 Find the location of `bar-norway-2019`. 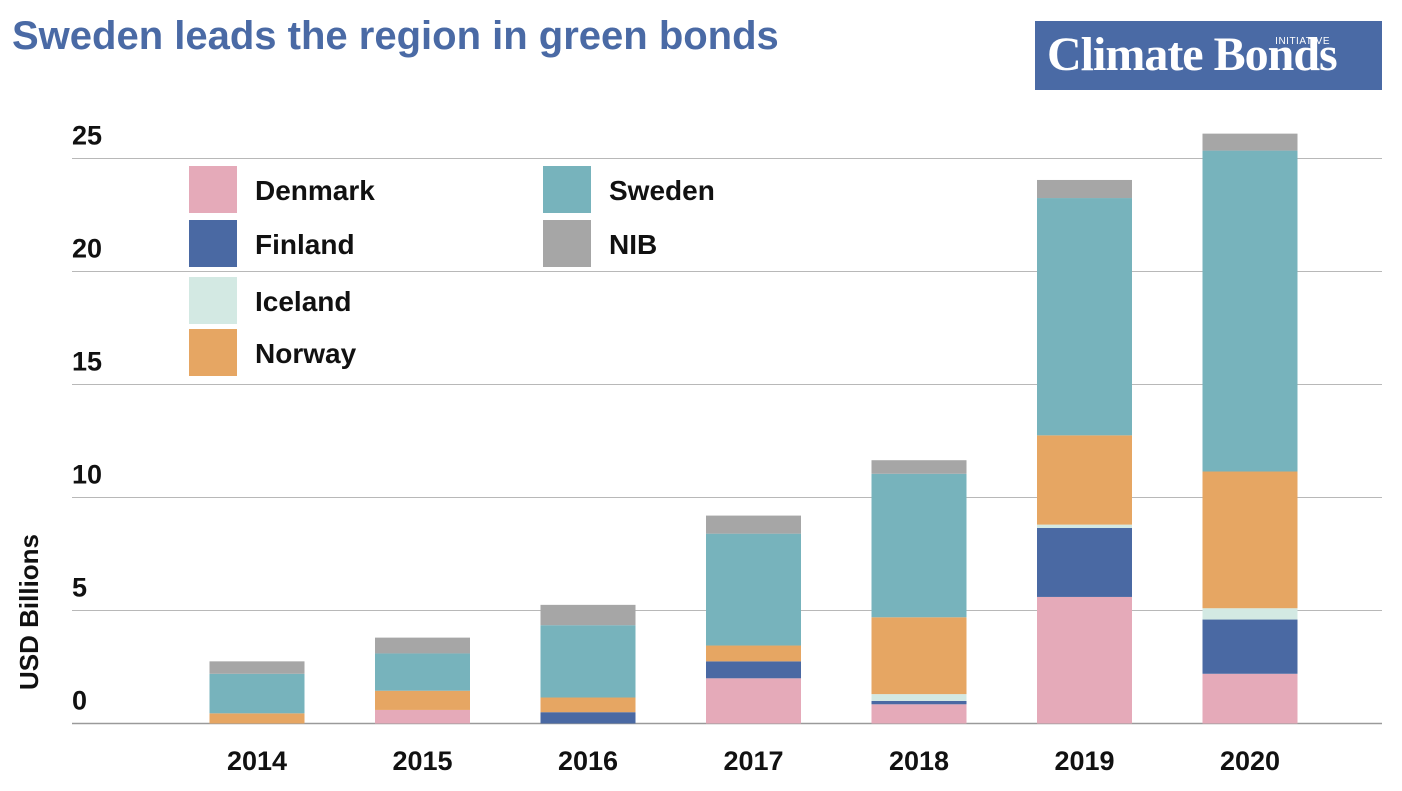

bar-norway-2019 is located at coordinates (1084, 480).